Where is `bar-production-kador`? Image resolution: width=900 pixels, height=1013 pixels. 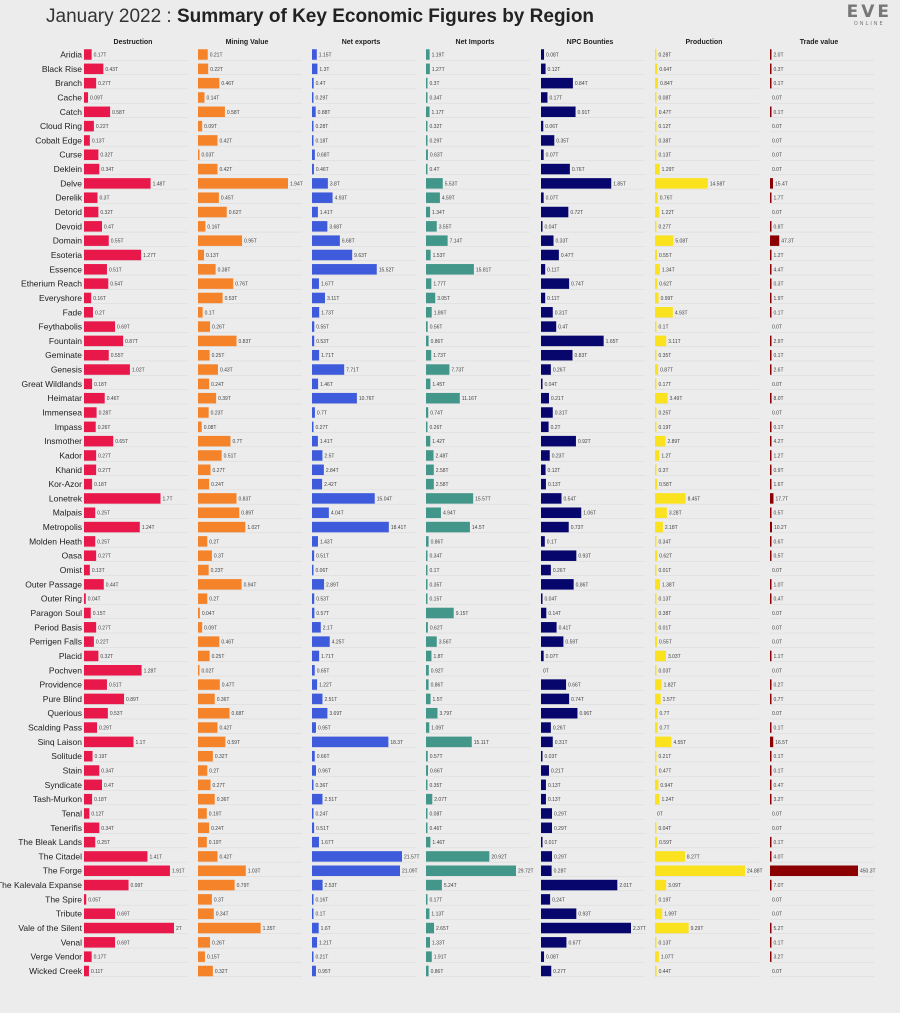 bar-production-kador is located at coordinates (657, 455).